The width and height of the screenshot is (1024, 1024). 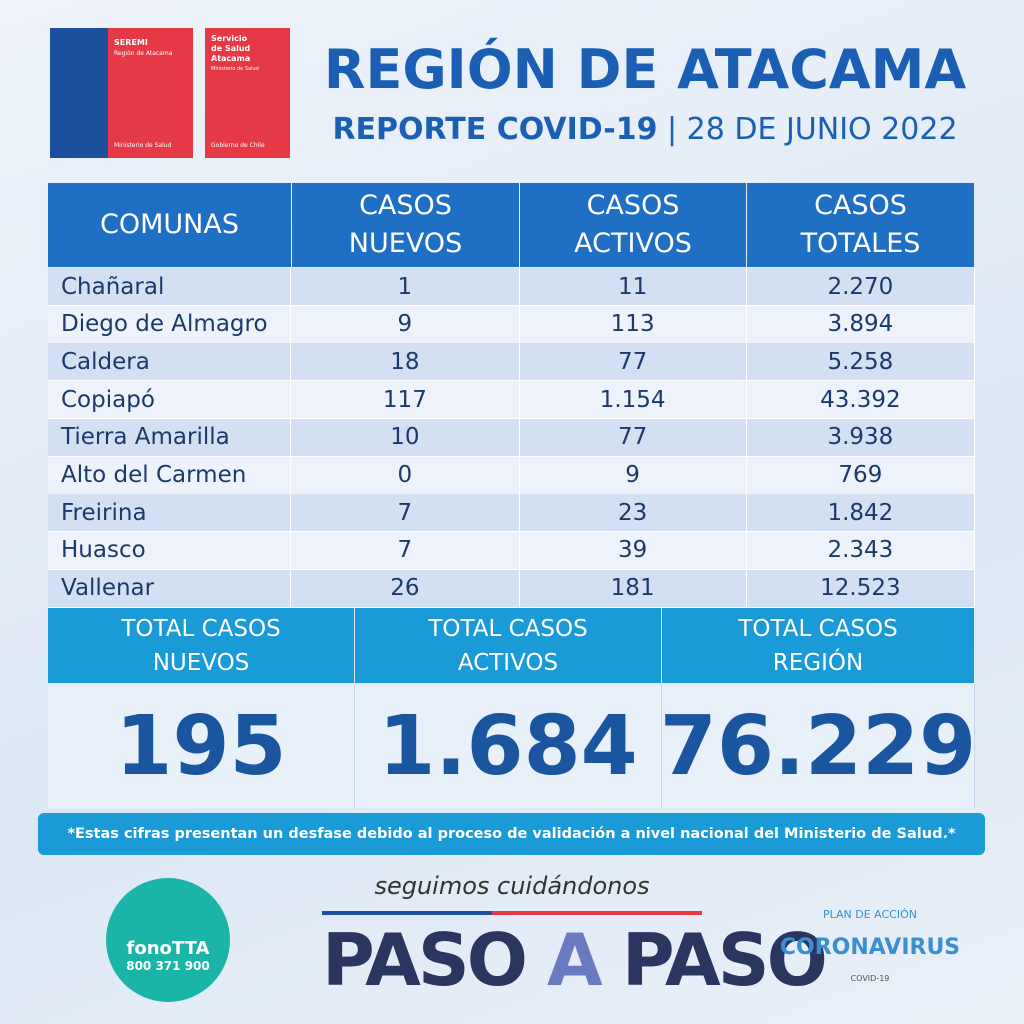 I want to click on column-header: CASOS TOTALES, so click(x=860, y=225).